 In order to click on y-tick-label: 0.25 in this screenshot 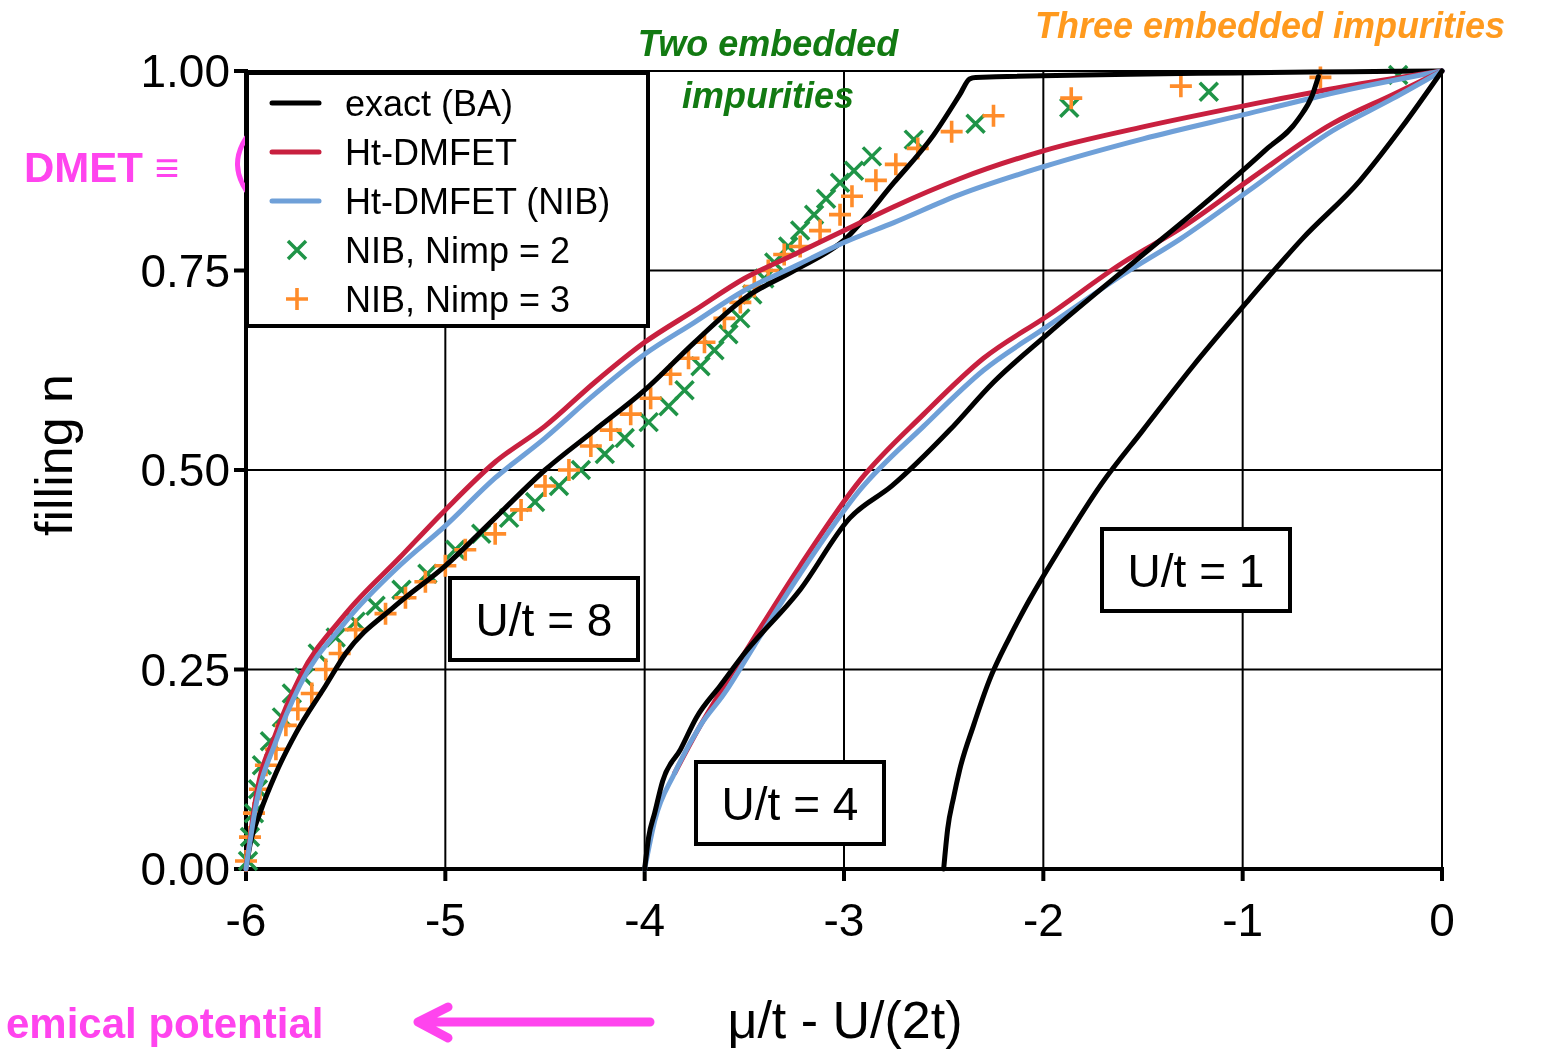, I will do `click(185, 669)`.